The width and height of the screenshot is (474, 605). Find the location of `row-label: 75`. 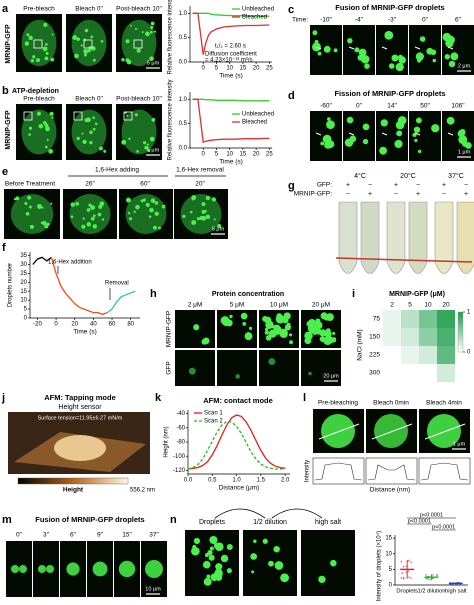

row-label: 75 is located at coordinates (377, 319).